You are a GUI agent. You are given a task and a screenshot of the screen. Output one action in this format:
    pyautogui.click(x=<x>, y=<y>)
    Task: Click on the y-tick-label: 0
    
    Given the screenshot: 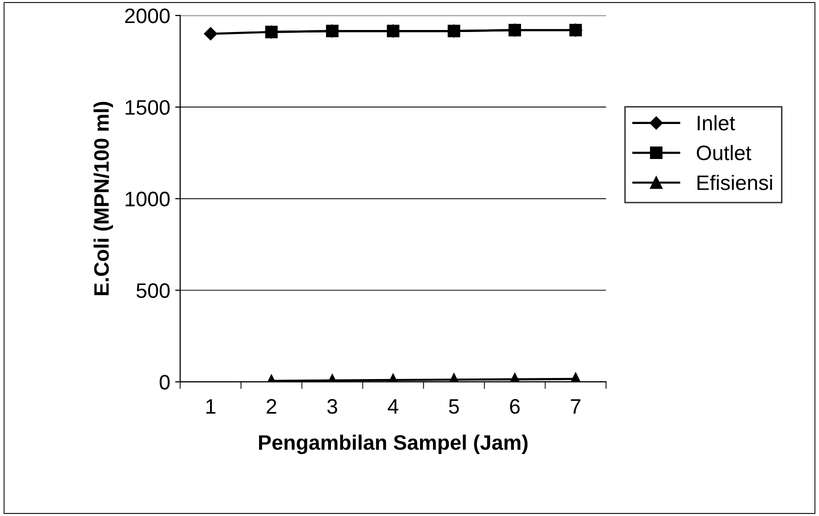 What is the action you would take?
    pyautogui.click(x=165, y=382)
    